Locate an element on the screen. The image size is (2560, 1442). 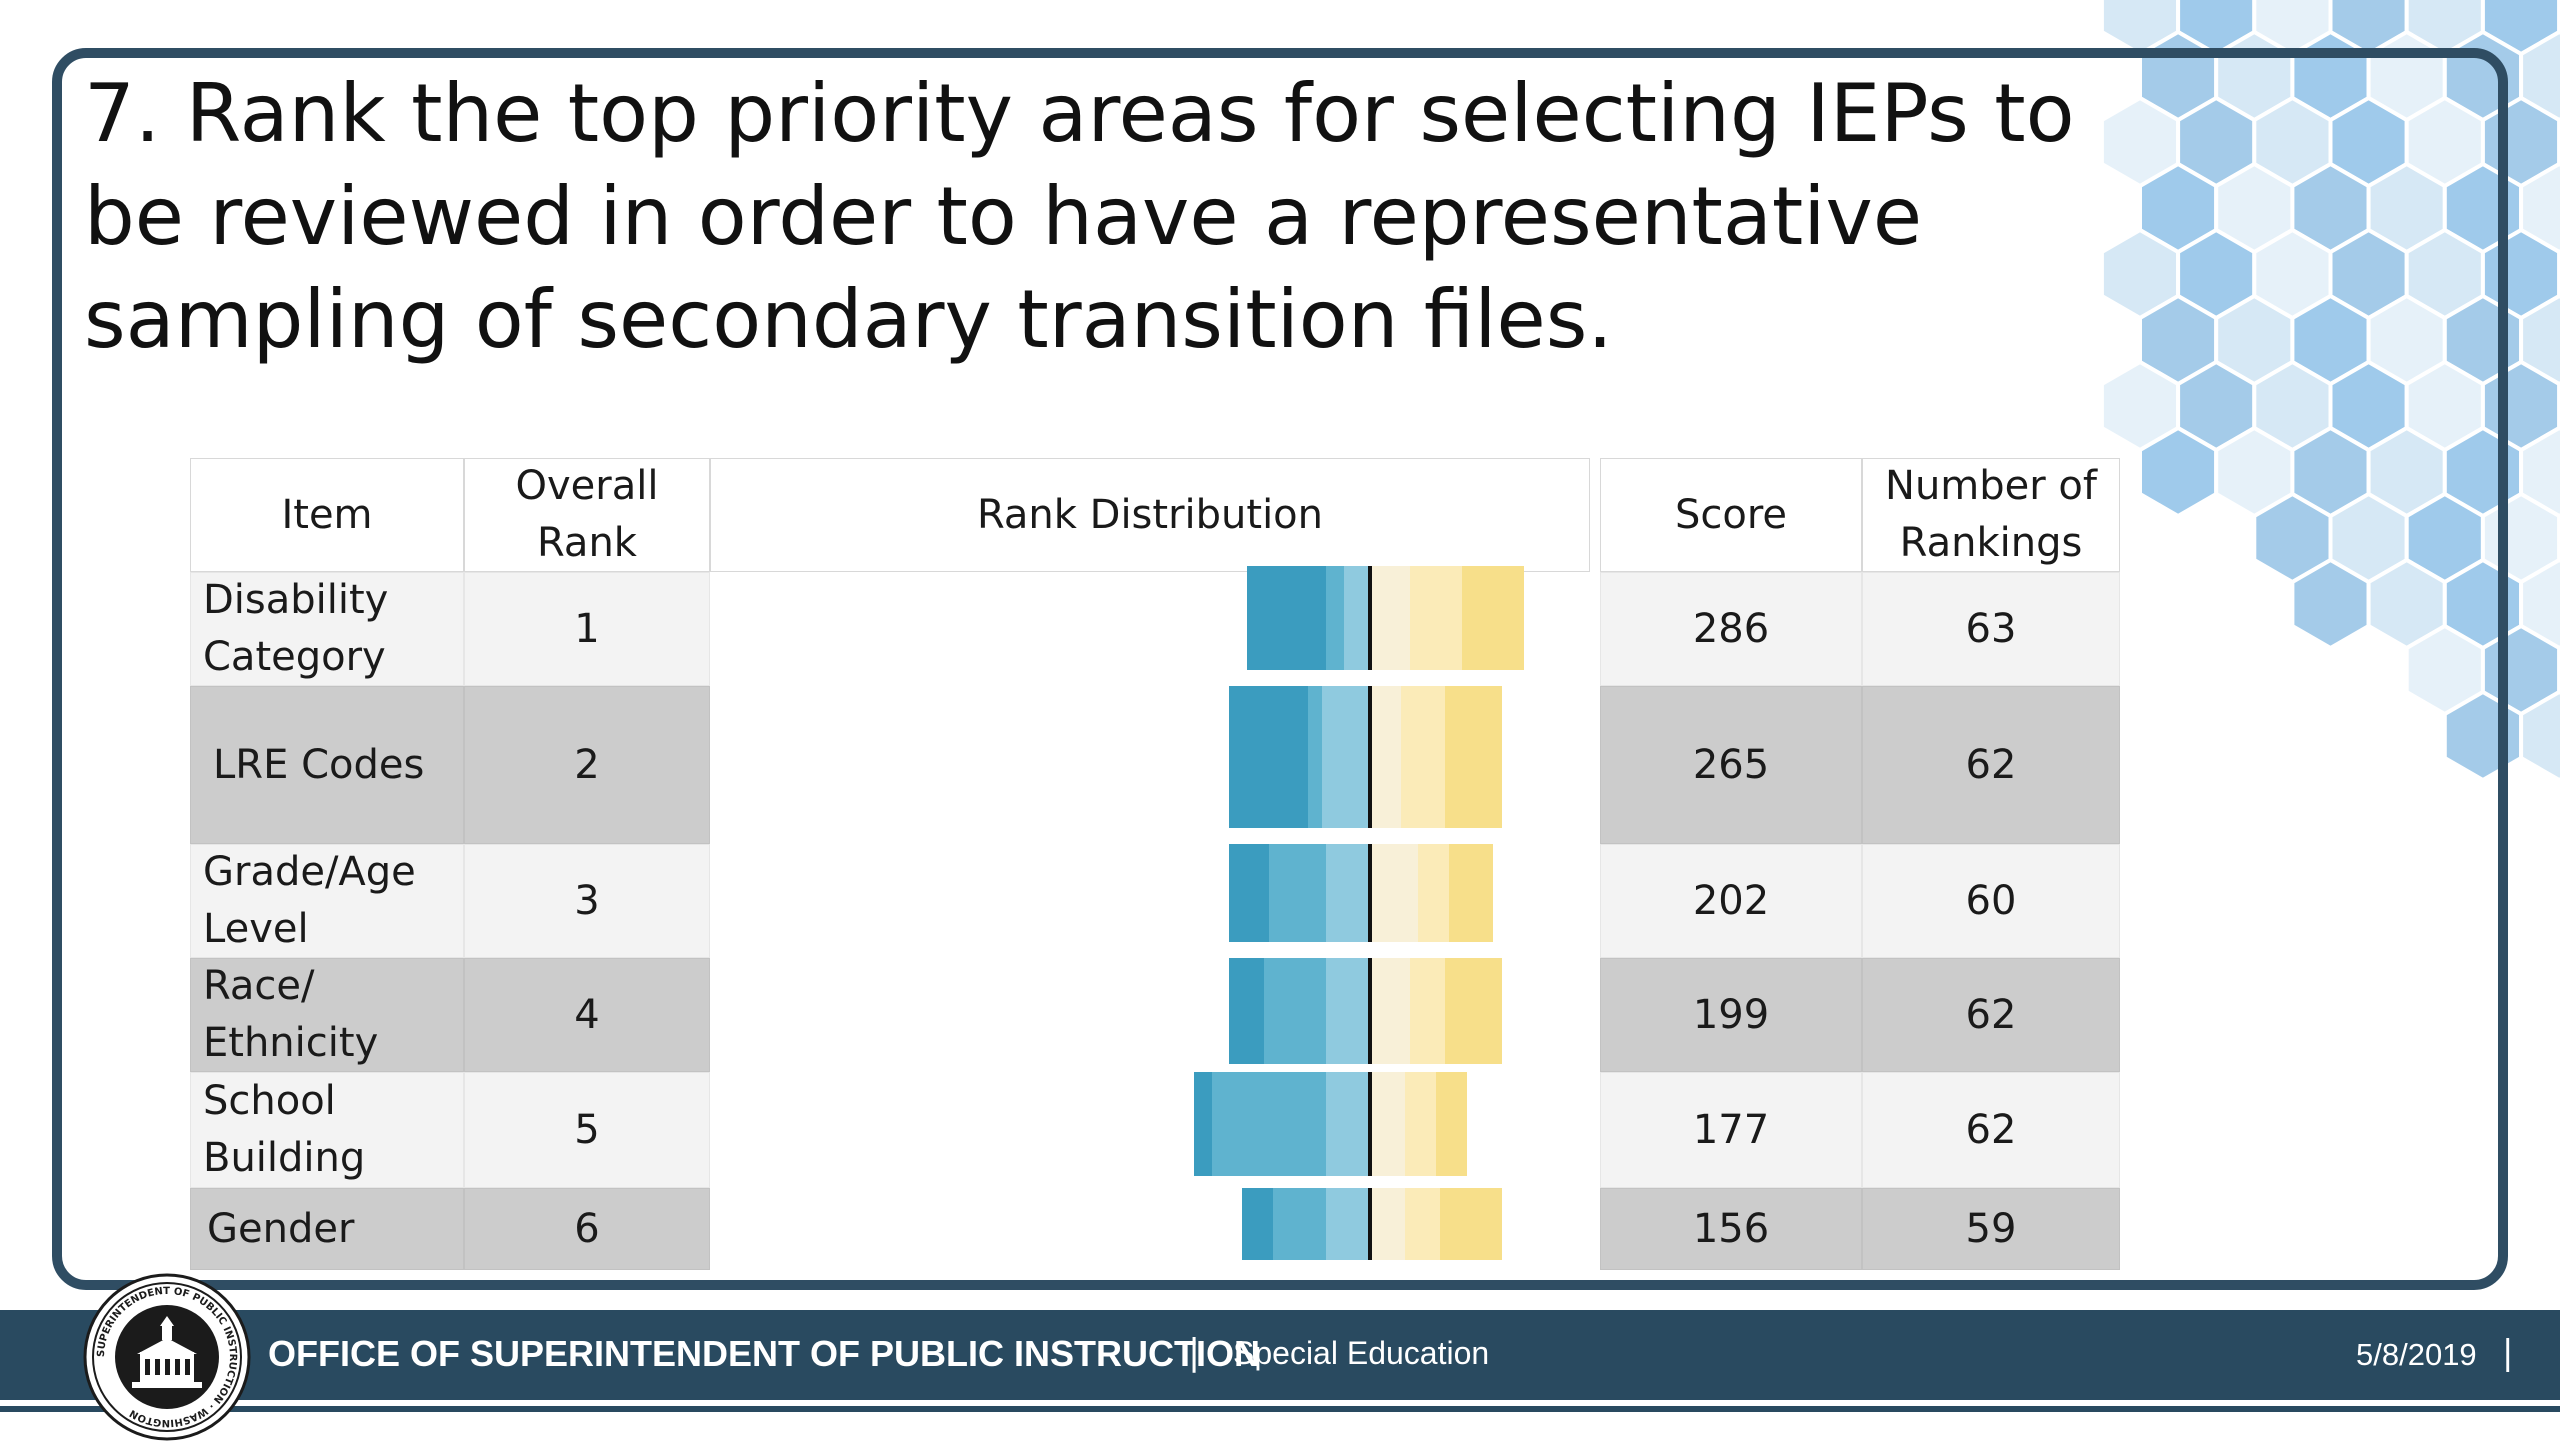
bar-row5-series3 is located at coordinates (1451, 1124).